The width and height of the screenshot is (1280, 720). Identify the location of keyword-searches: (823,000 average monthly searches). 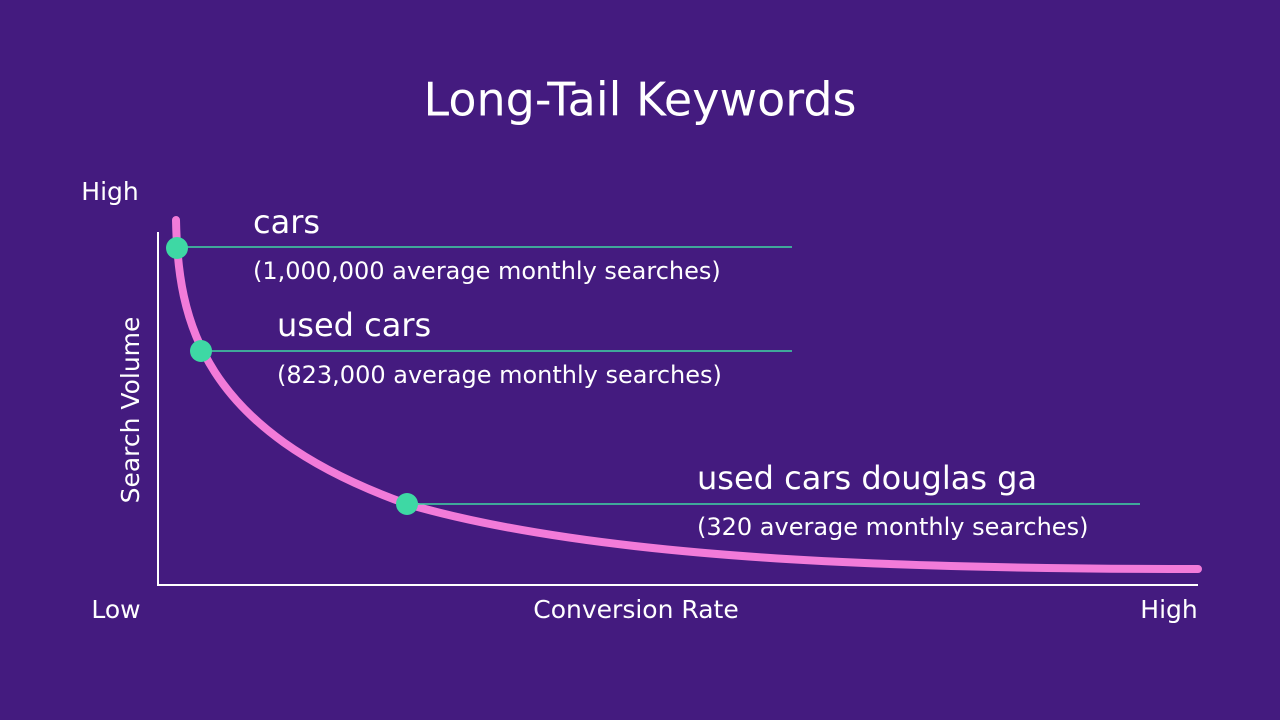
(499, 375).